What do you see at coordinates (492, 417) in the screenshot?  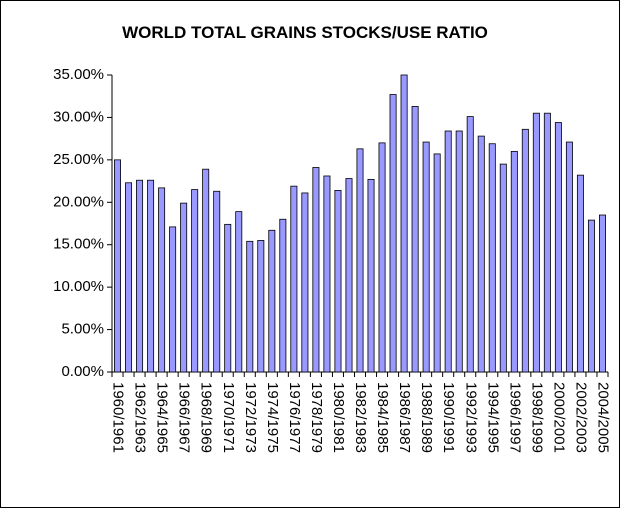 I see `x-tick-label: 1994/1995` at bounding box center [492, 417].